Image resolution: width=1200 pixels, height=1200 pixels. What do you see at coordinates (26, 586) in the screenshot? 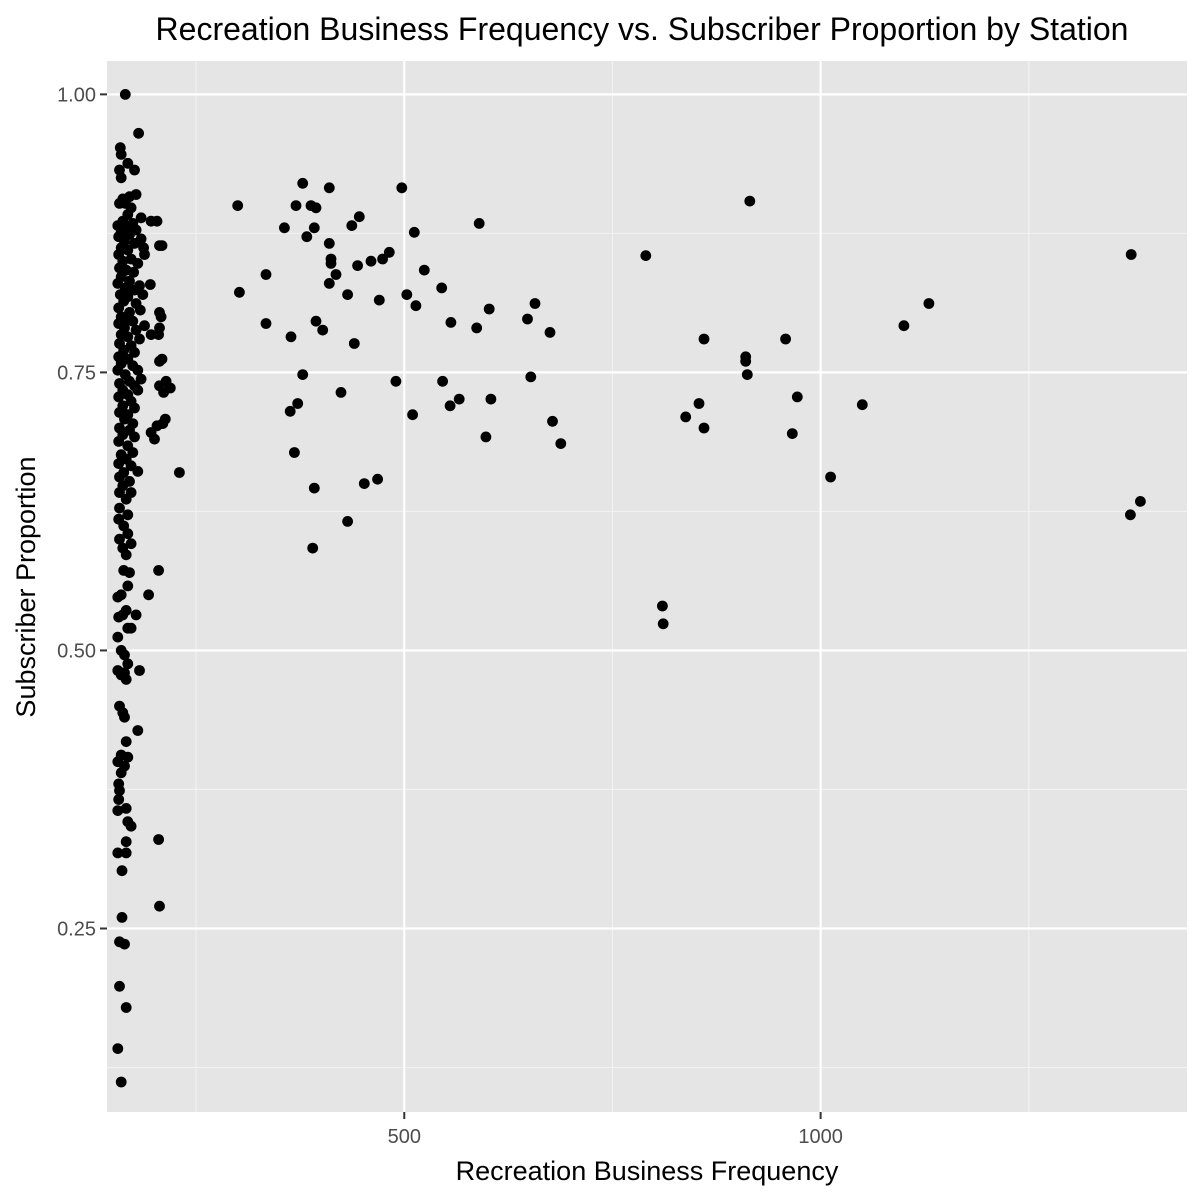
I see `y-axis-title: Subscriber Proportion` at bounding box center [26, 586].